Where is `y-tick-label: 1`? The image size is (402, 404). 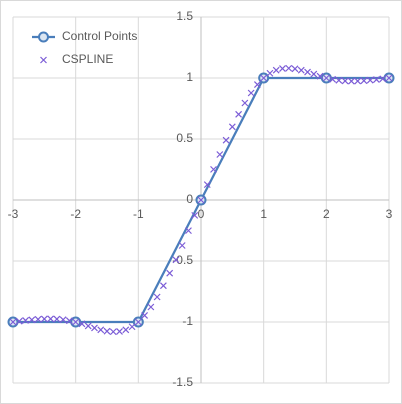
y-tick-label: 1 is located at coordinates (189, 77).